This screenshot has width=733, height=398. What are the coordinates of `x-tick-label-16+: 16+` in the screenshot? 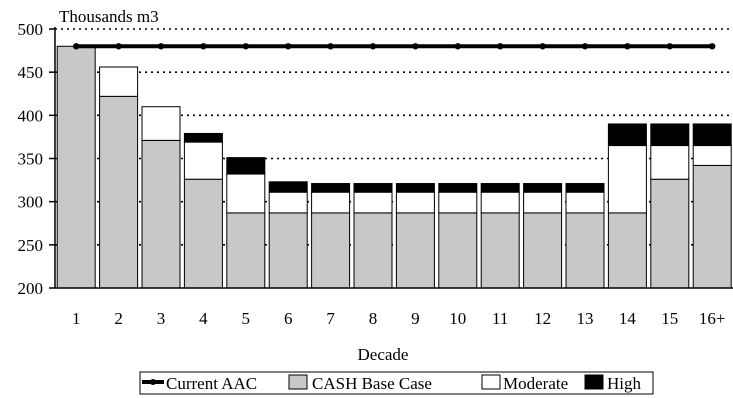 It's located at (712, 318).